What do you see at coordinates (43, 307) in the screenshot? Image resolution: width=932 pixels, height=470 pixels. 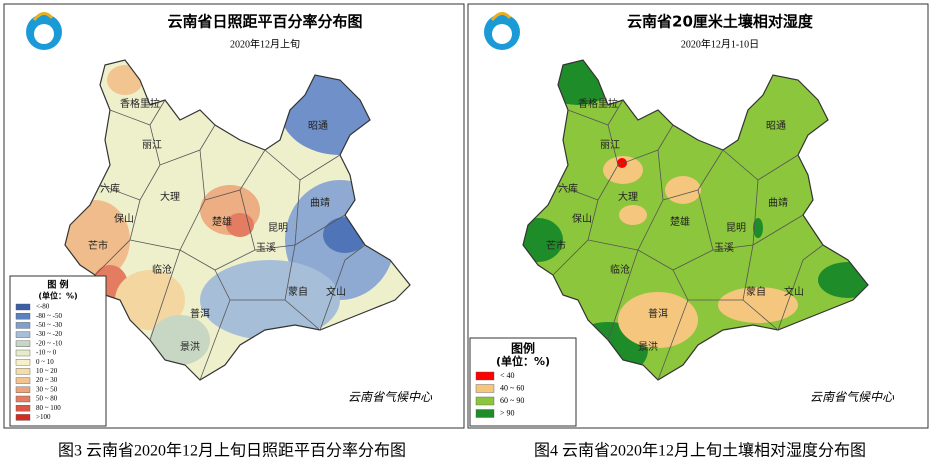 I see `legend-label: <-80` at bounding box center [43, 307].